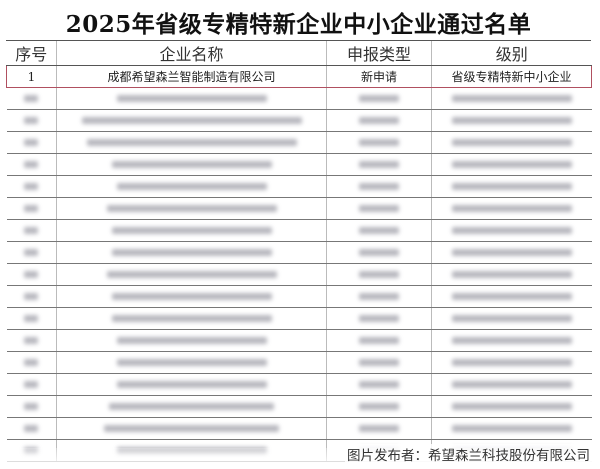 Image resolution: width=600 pixels, height=469 pixels. Describe the element at coordinates (298, 25) in the screenshot. I see `document-title: 2025年省级专精特新企业中小企业通过名单` at that location.